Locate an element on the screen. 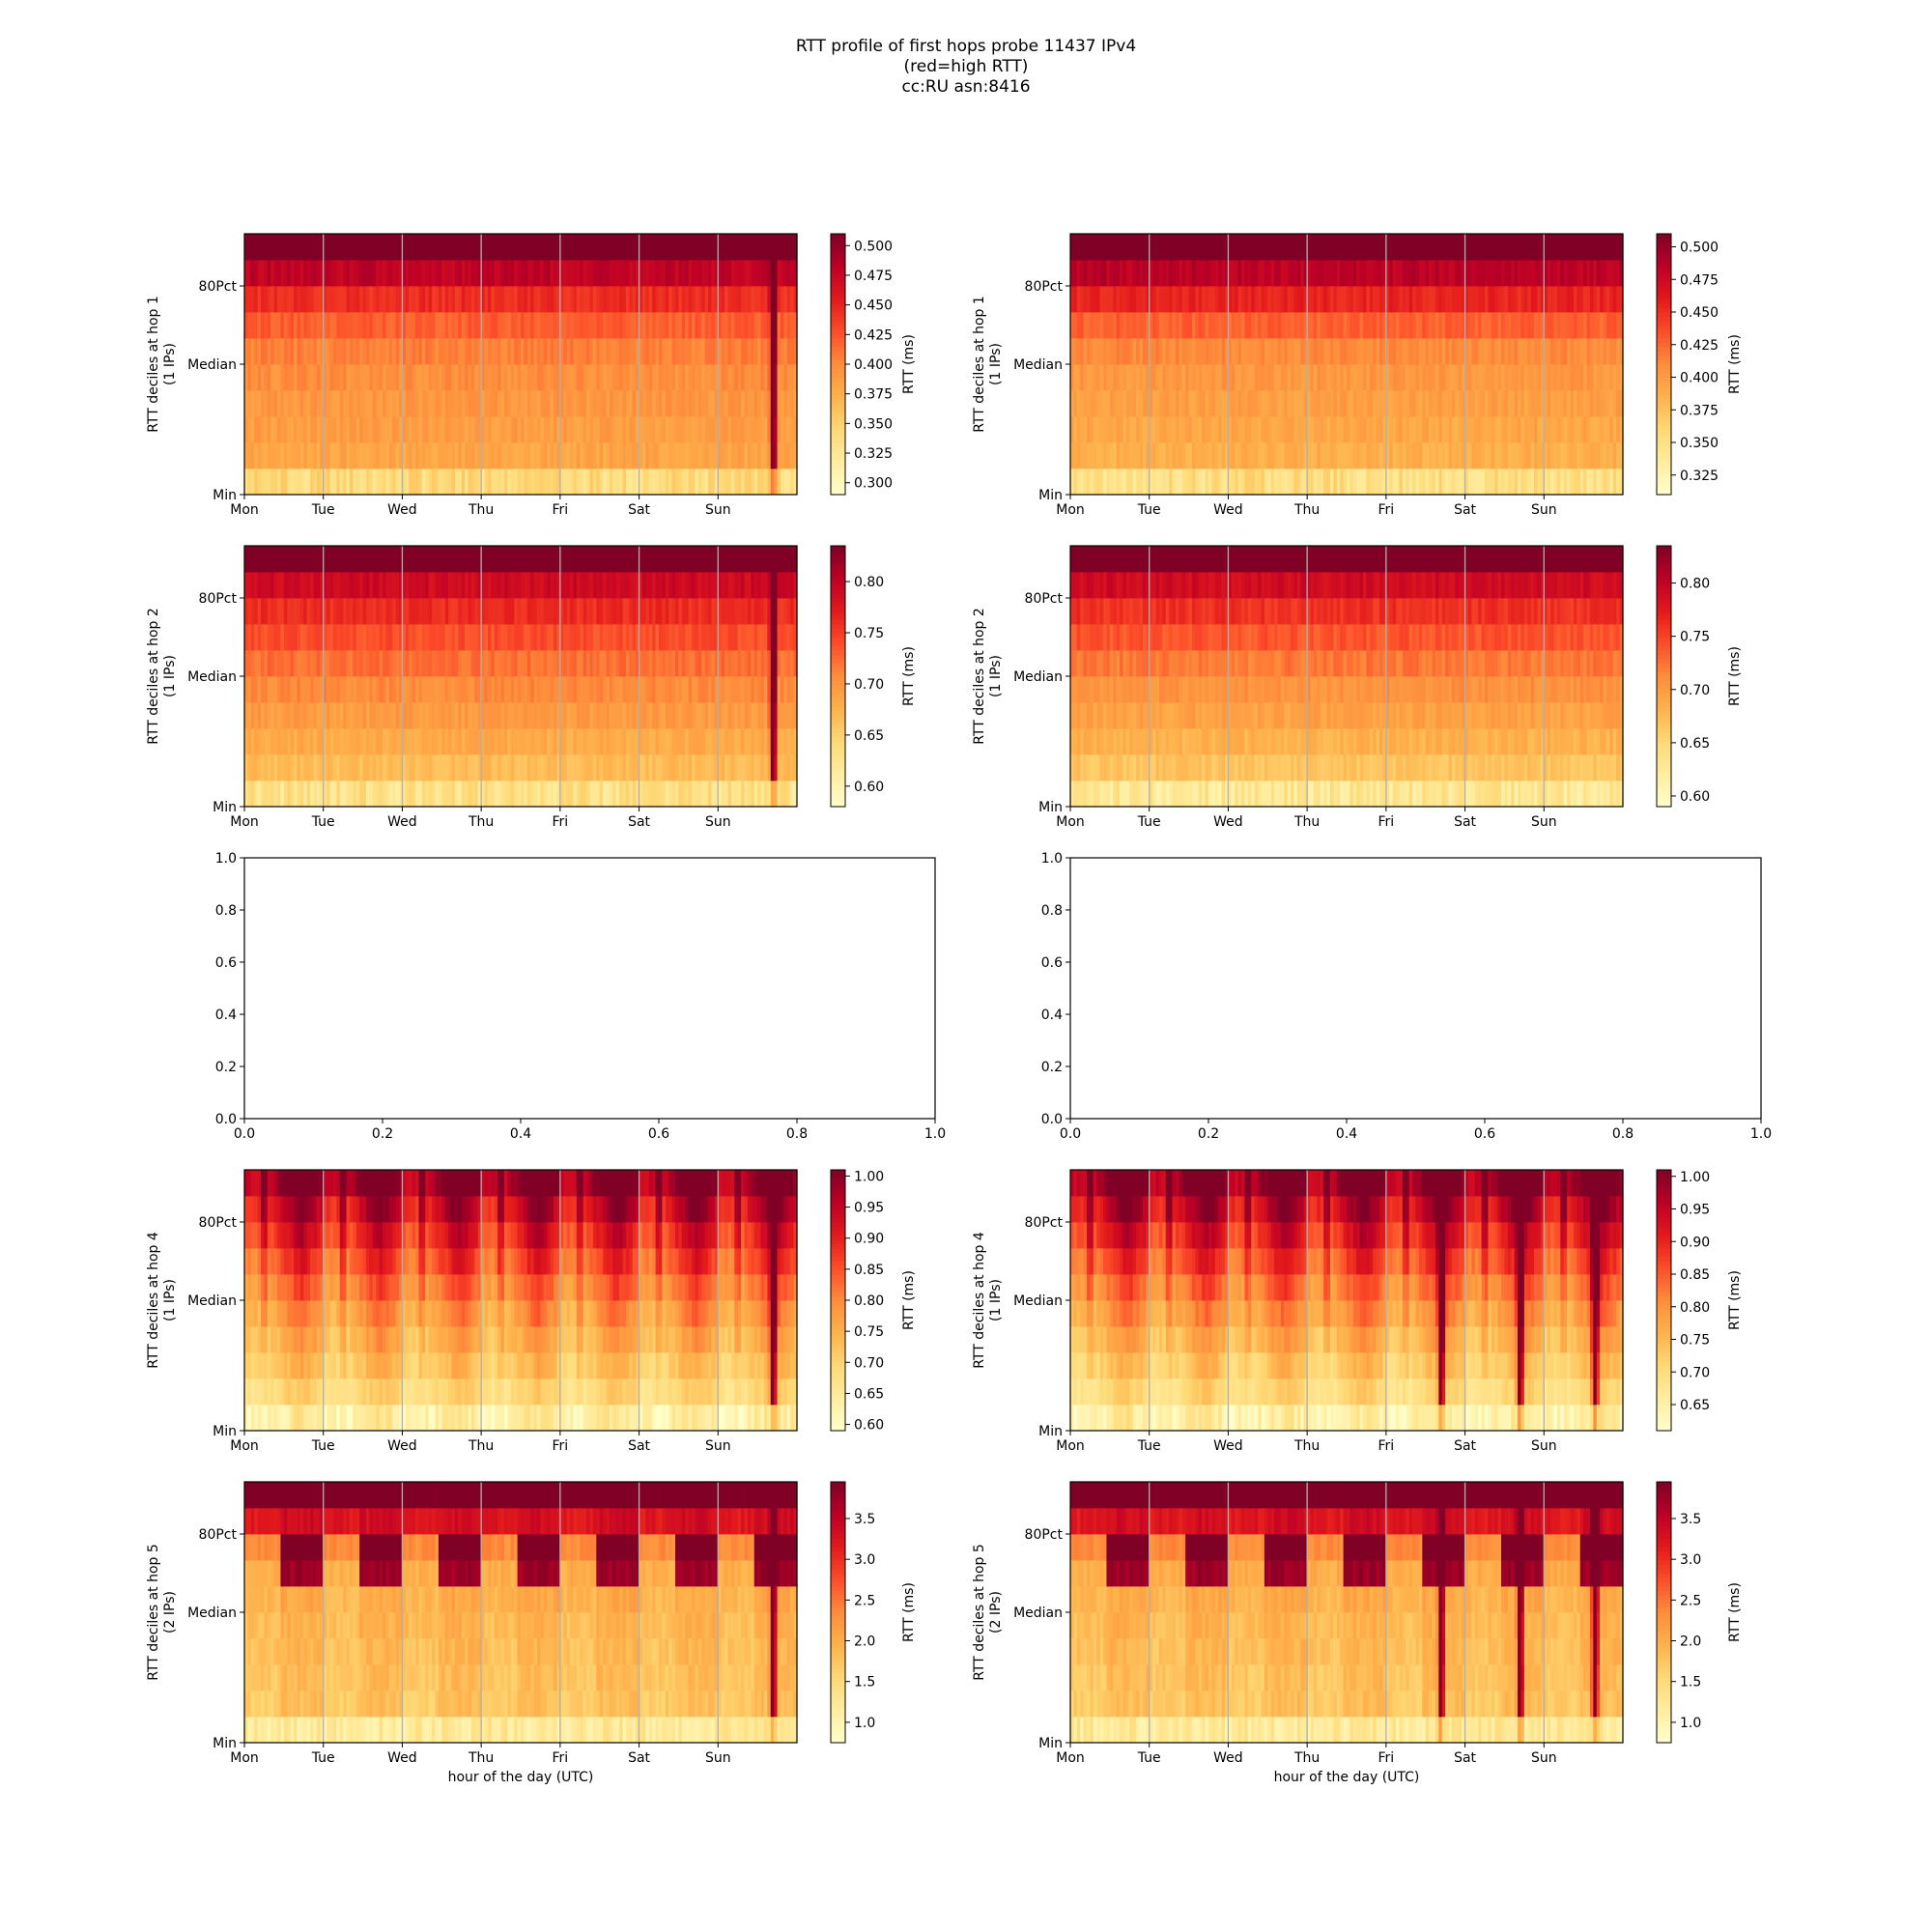 The width and height of the screenshot is (1932, 1932). colorbar-tick-label: 0.425 is located at coordinates (1699, 346).